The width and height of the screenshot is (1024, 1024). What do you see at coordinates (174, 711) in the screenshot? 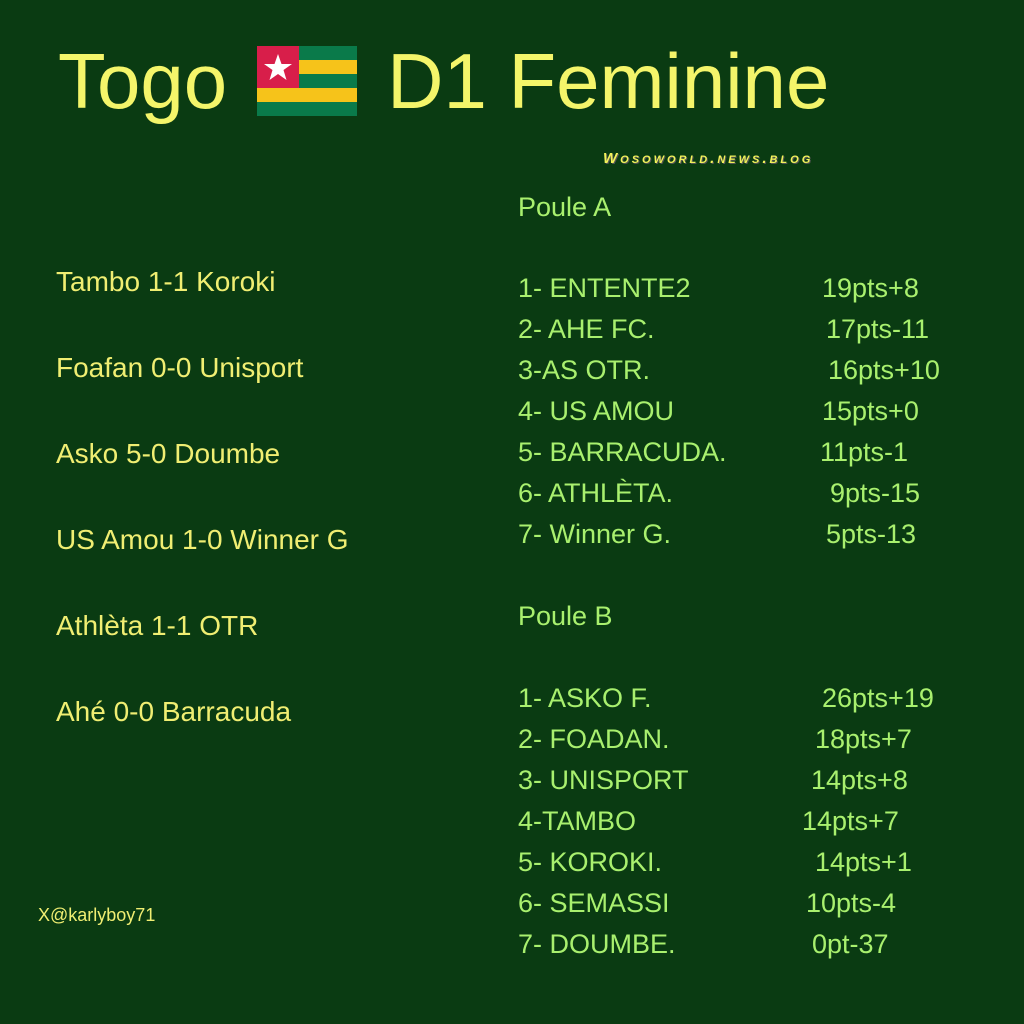
I see `match-result: Ahé 0-0 Barracuda` at bounding box center [174, 711].